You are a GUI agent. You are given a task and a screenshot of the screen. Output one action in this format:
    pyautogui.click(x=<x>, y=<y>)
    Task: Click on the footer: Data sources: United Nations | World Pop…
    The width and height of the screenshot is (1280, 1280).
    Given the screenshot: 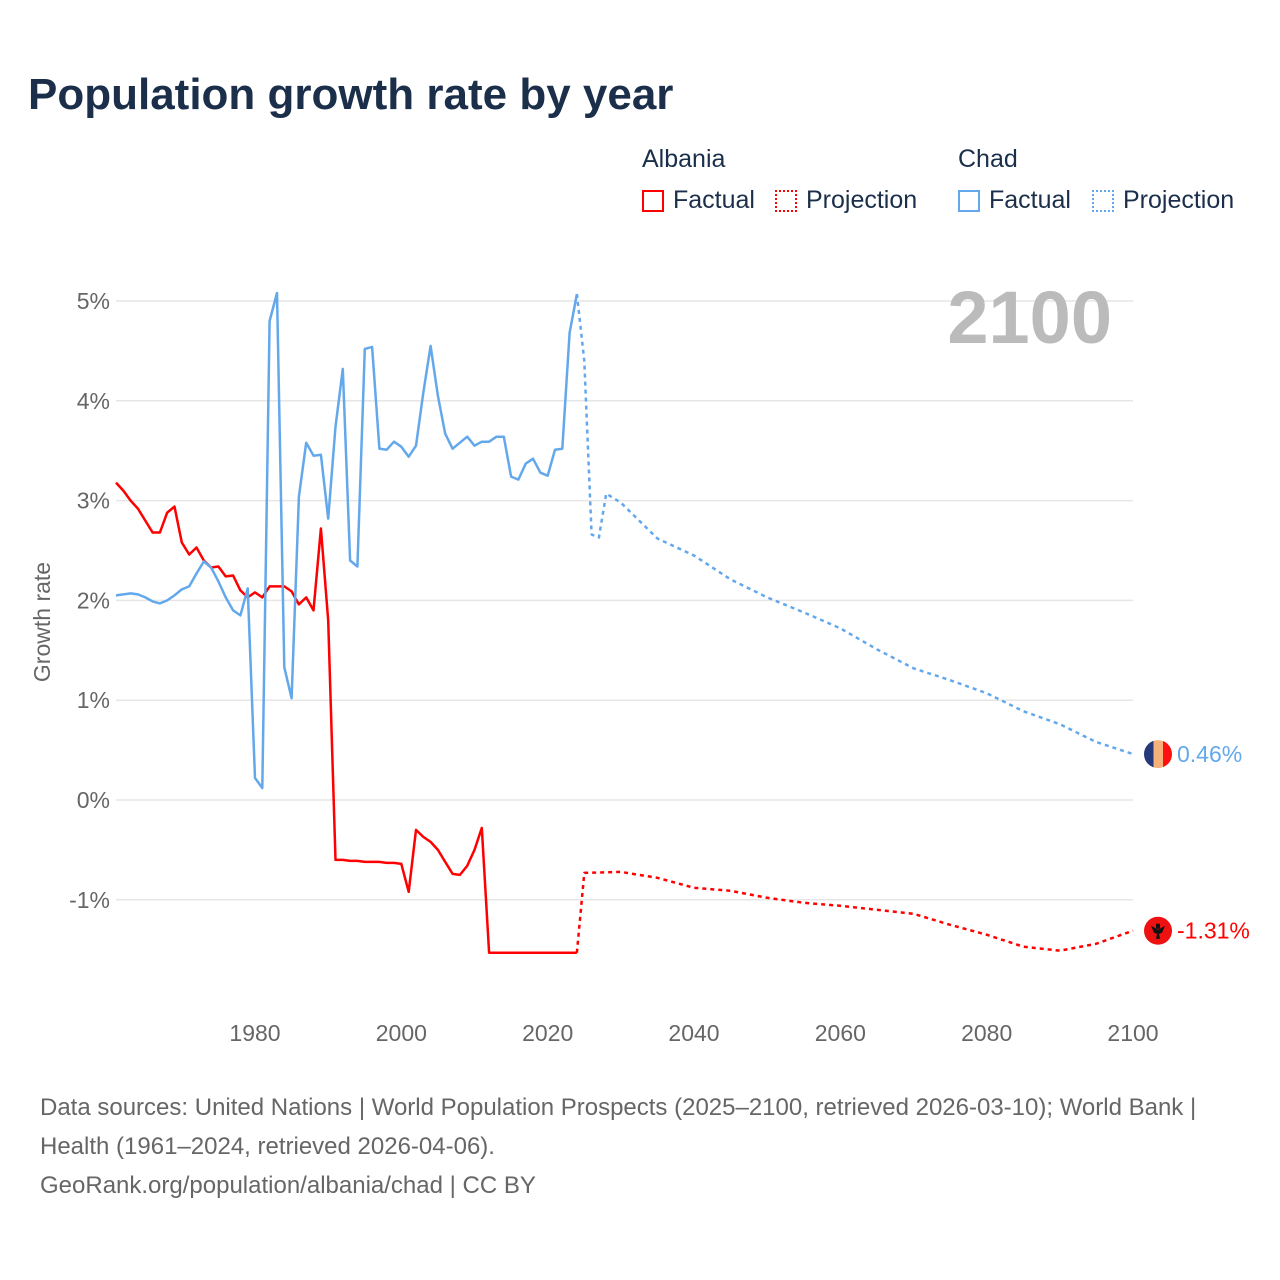 What is the action you would take?
    pyautogui.click(x=640, y=1146)
    